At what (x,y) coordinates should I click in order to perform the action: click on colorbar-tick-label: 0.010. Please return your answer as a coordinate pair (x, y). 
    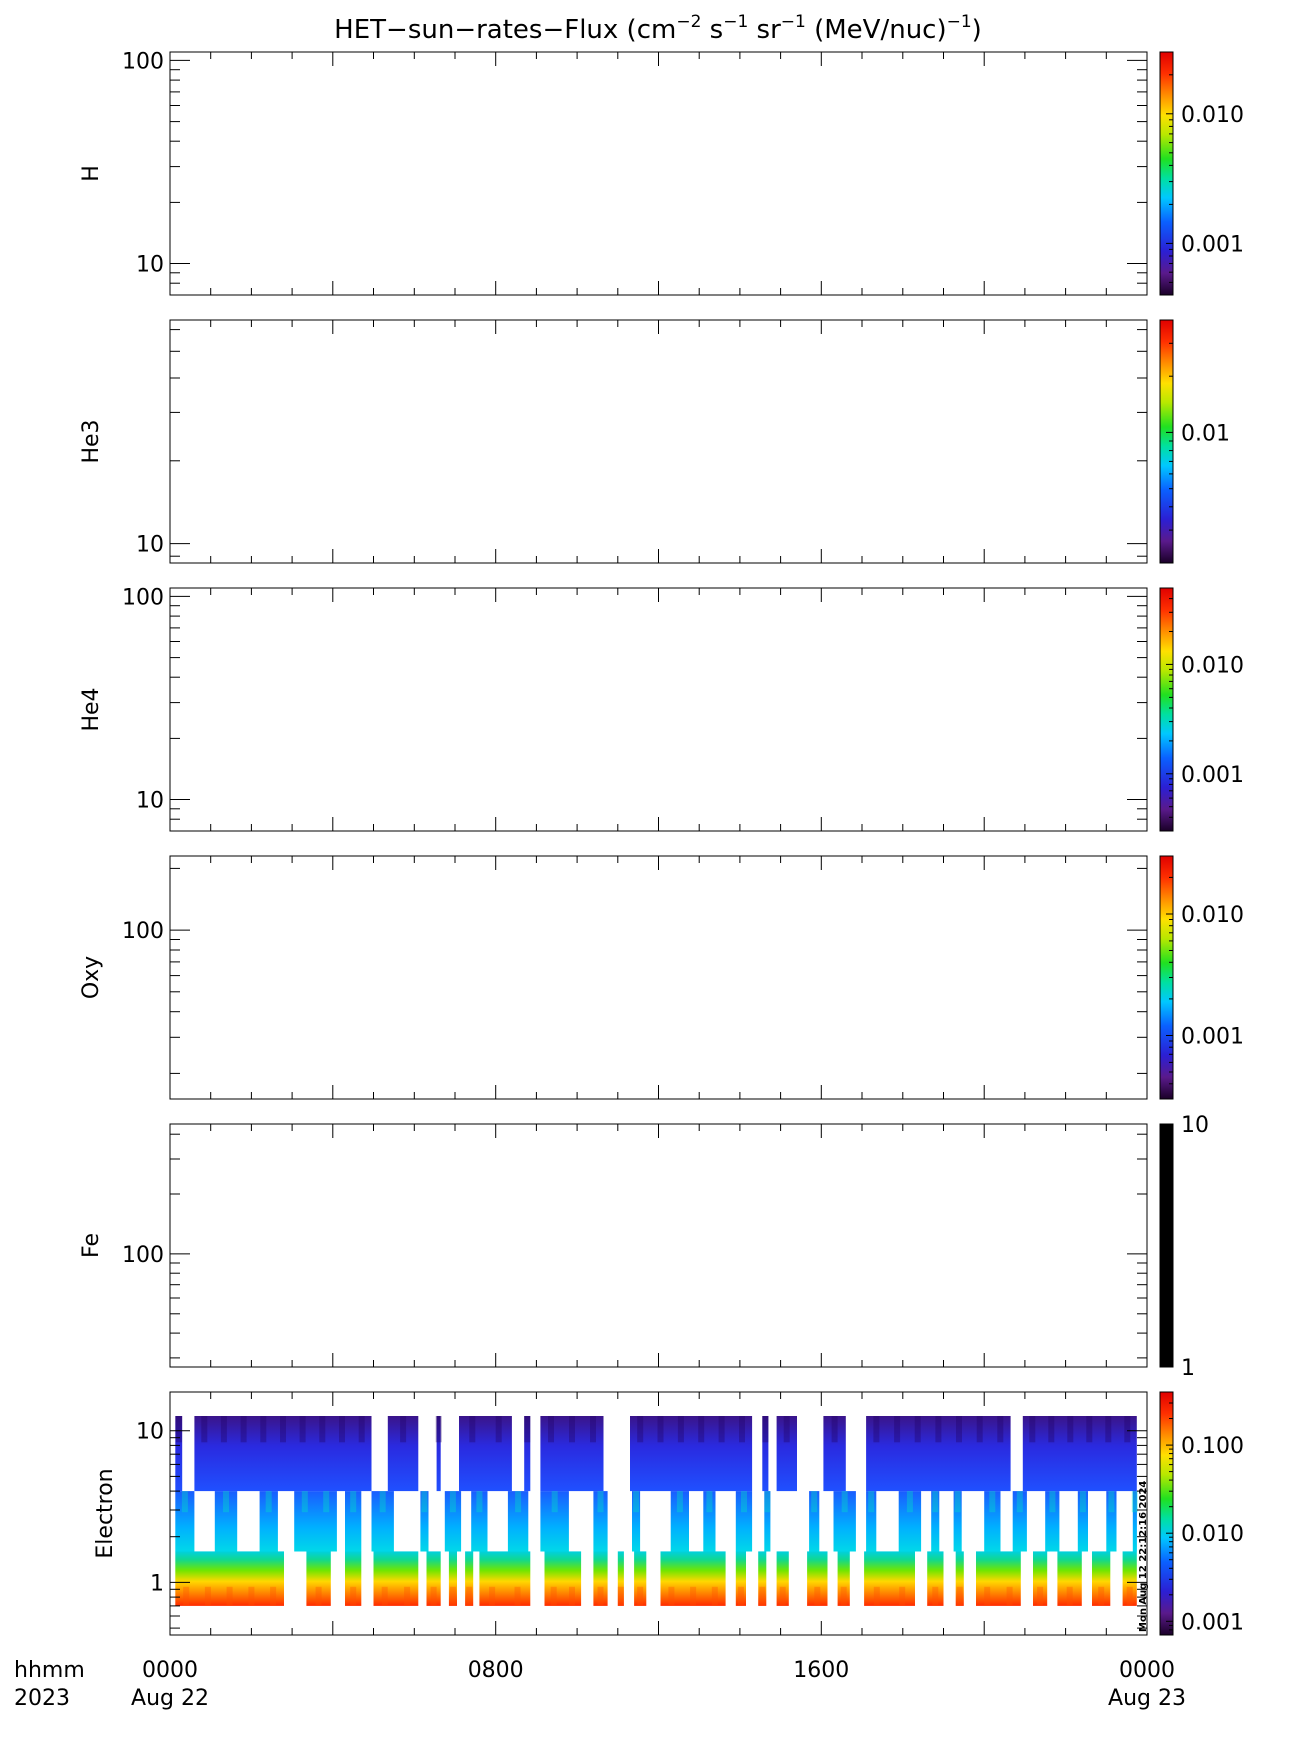
    Looking at the image, I should click on (1212, 665).